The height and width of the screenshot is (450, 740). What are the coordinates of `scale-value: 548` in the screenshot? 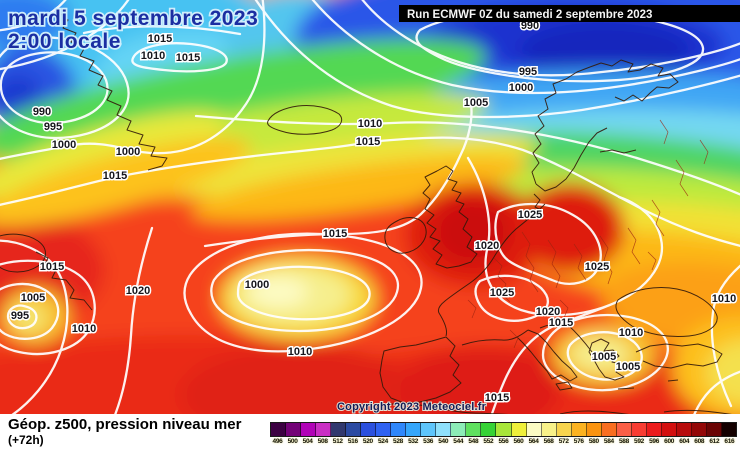 It's located at (473, 441).